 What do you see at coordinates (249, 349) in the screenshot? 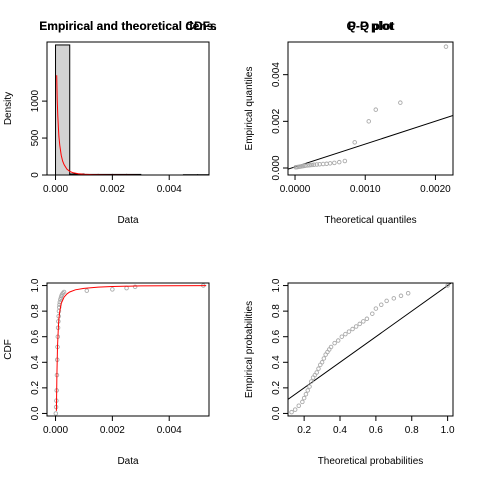
I see `y-axis-label: Empirical probabilities` at bounding box center [249, 349].